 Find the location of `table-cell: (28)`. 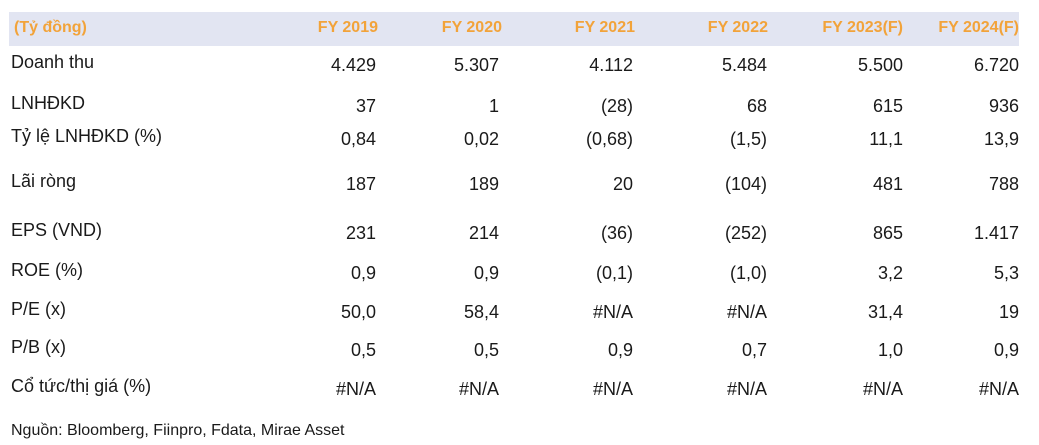

table-cell: (28) is located at coordinates (616, 106).